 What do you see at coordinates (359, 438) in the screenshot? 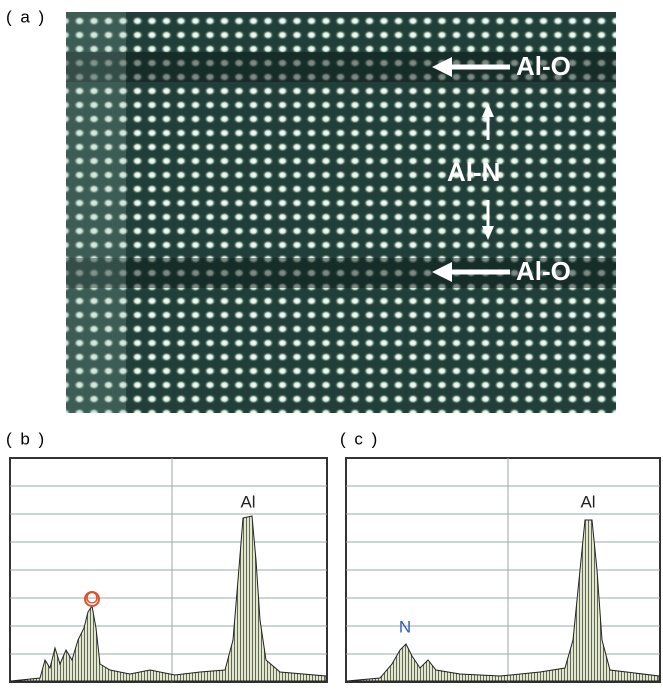
I see `panel-label: ( c )` at bounding box center [359, 438].